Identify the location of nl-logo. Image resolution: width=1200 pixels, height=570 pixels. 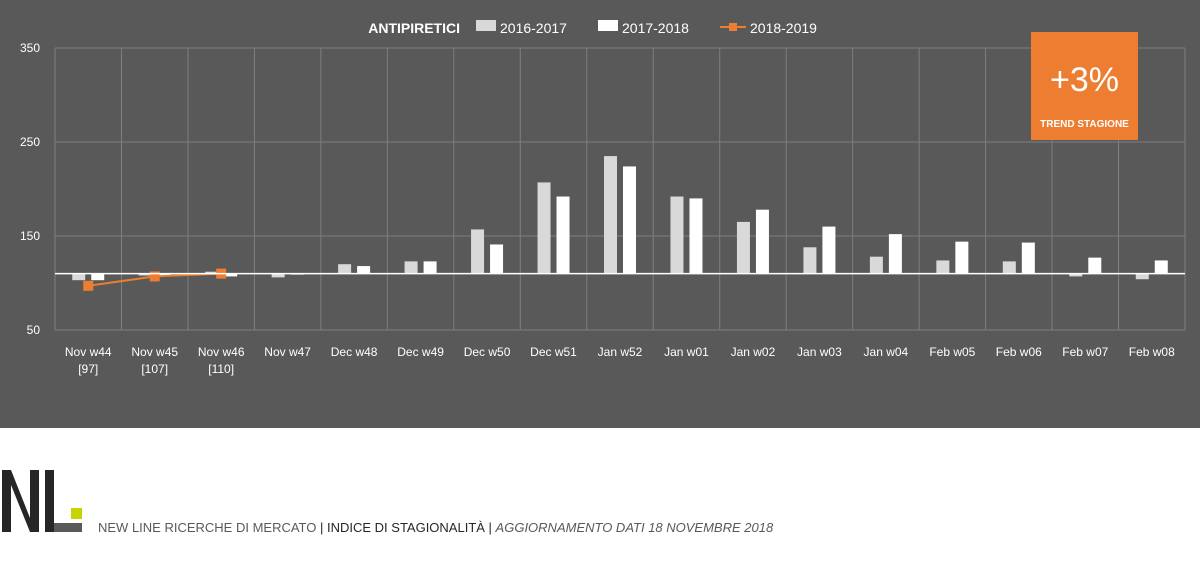
(42, 501).